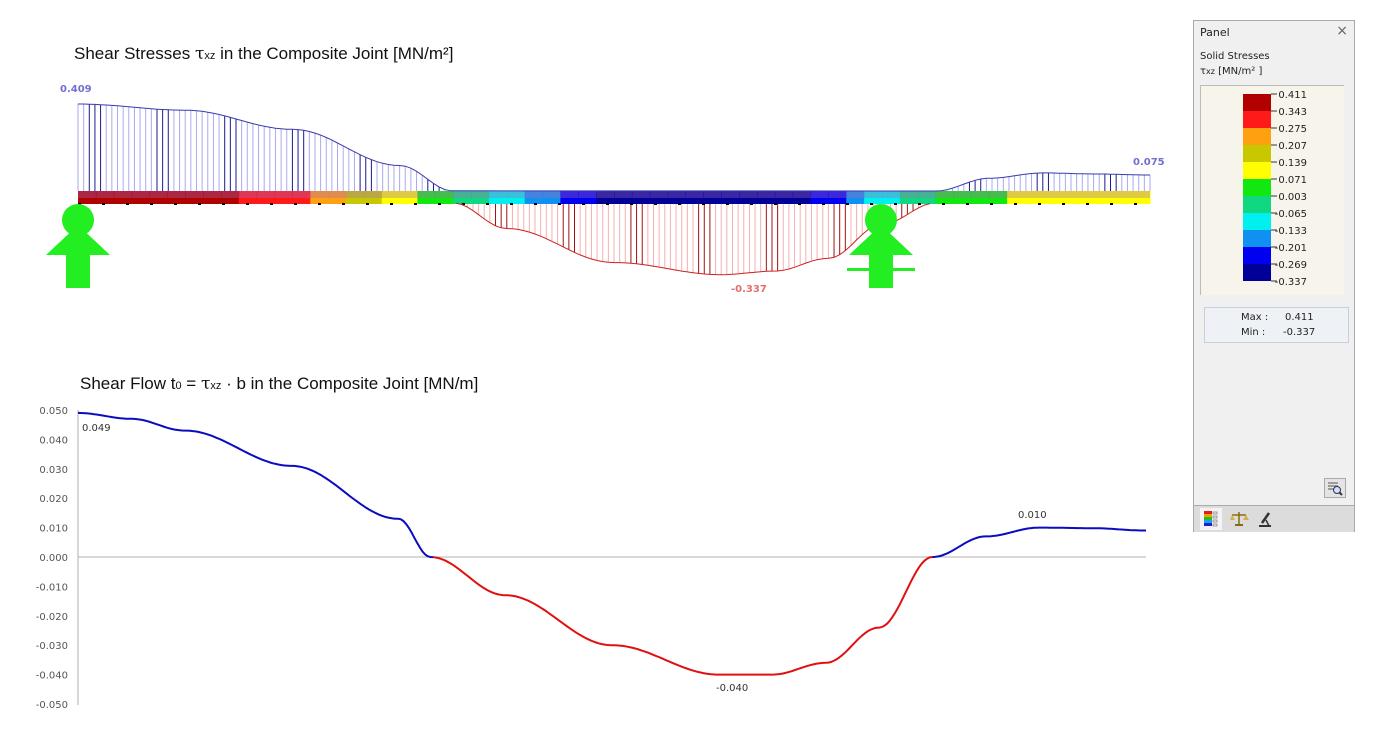 The height and width of the screenshot is (735, 1373). I want to click on legend-value: 0.343, so click(1292, 112).